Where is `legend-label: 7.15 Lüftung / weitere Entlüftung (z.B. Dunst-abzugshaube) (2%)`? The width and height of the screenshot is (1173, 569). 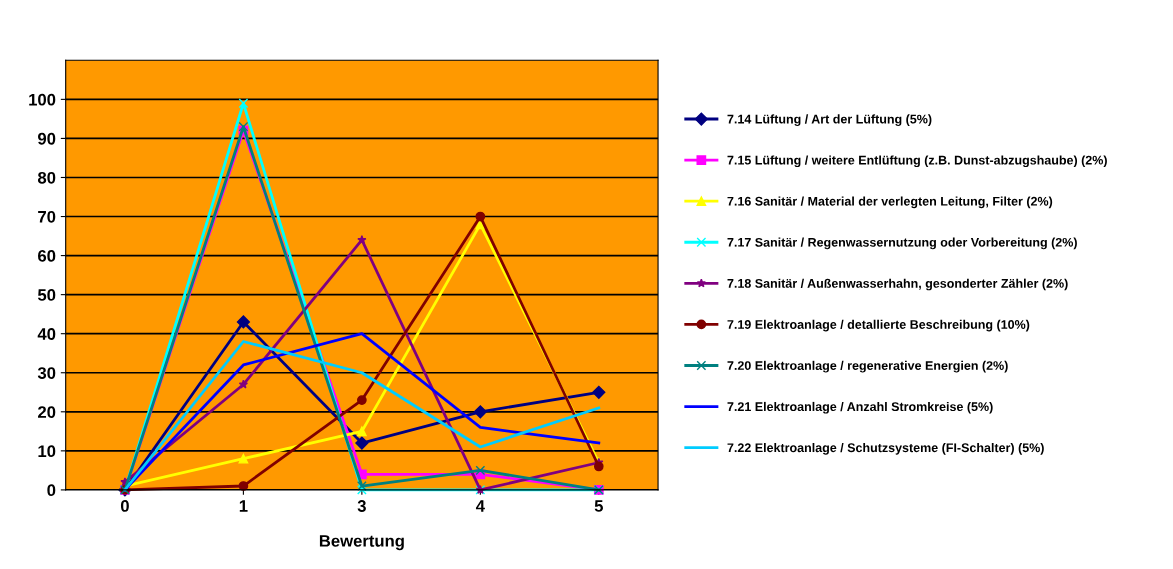
legend-label: 7.15 Lüftung / weitere Entlüftung (z.B. Dunst-abzugshaube) (2%) is located at coordinates (917, 161).